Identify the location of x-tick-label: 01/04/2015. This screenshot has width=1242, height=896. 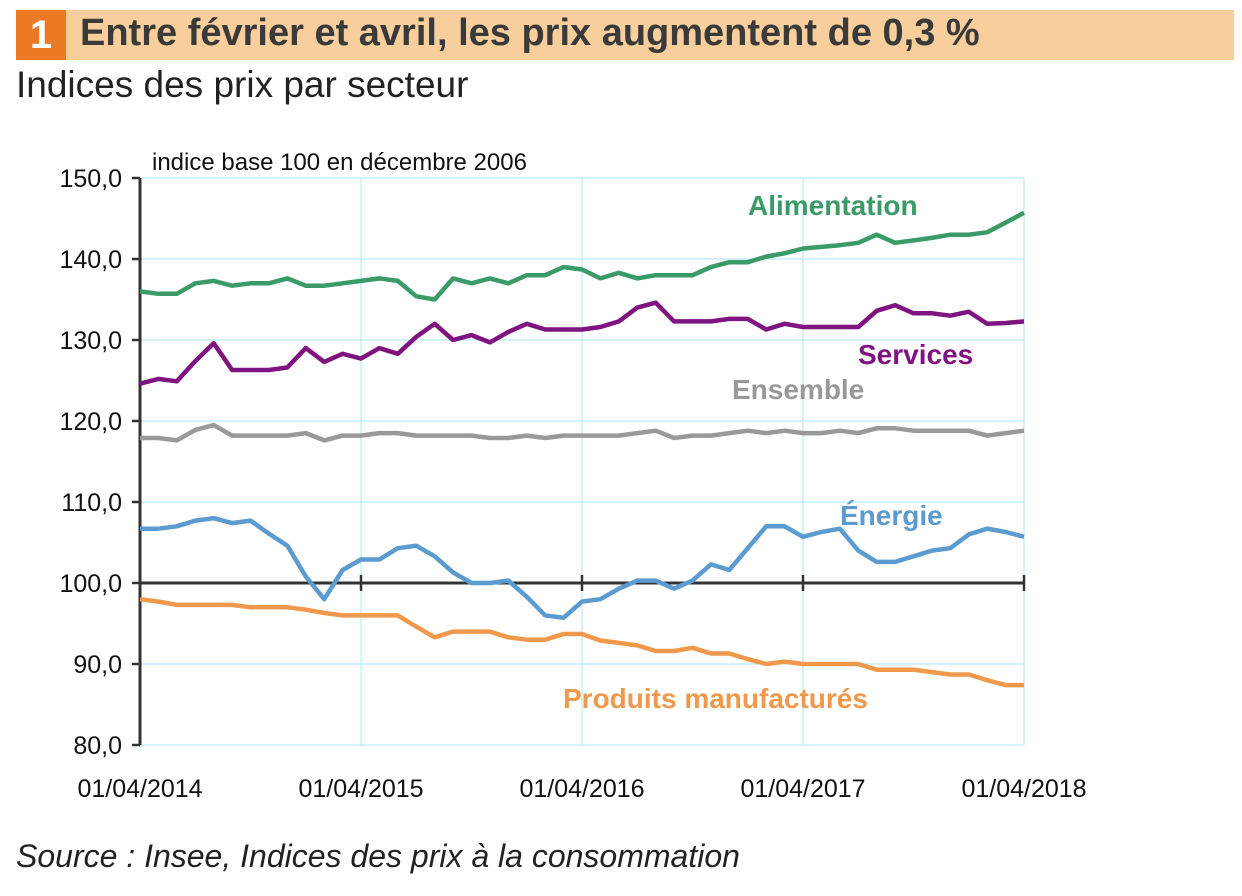
(360, 789).